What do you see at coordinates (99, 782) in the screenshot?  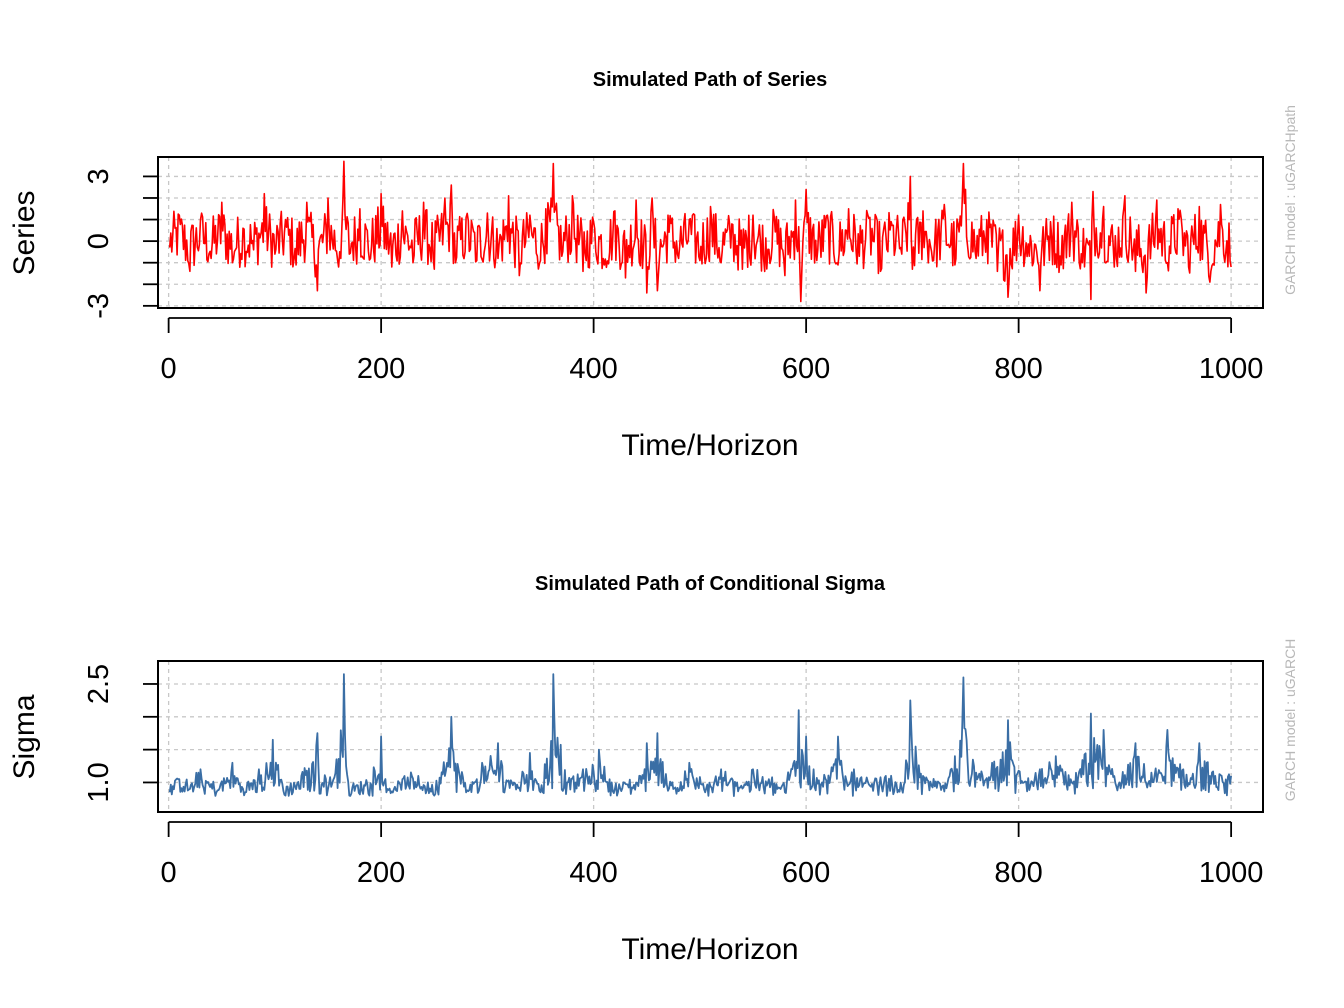 I see `sigma-y-tick-label: 1.0` at bounding box center [99, 782].